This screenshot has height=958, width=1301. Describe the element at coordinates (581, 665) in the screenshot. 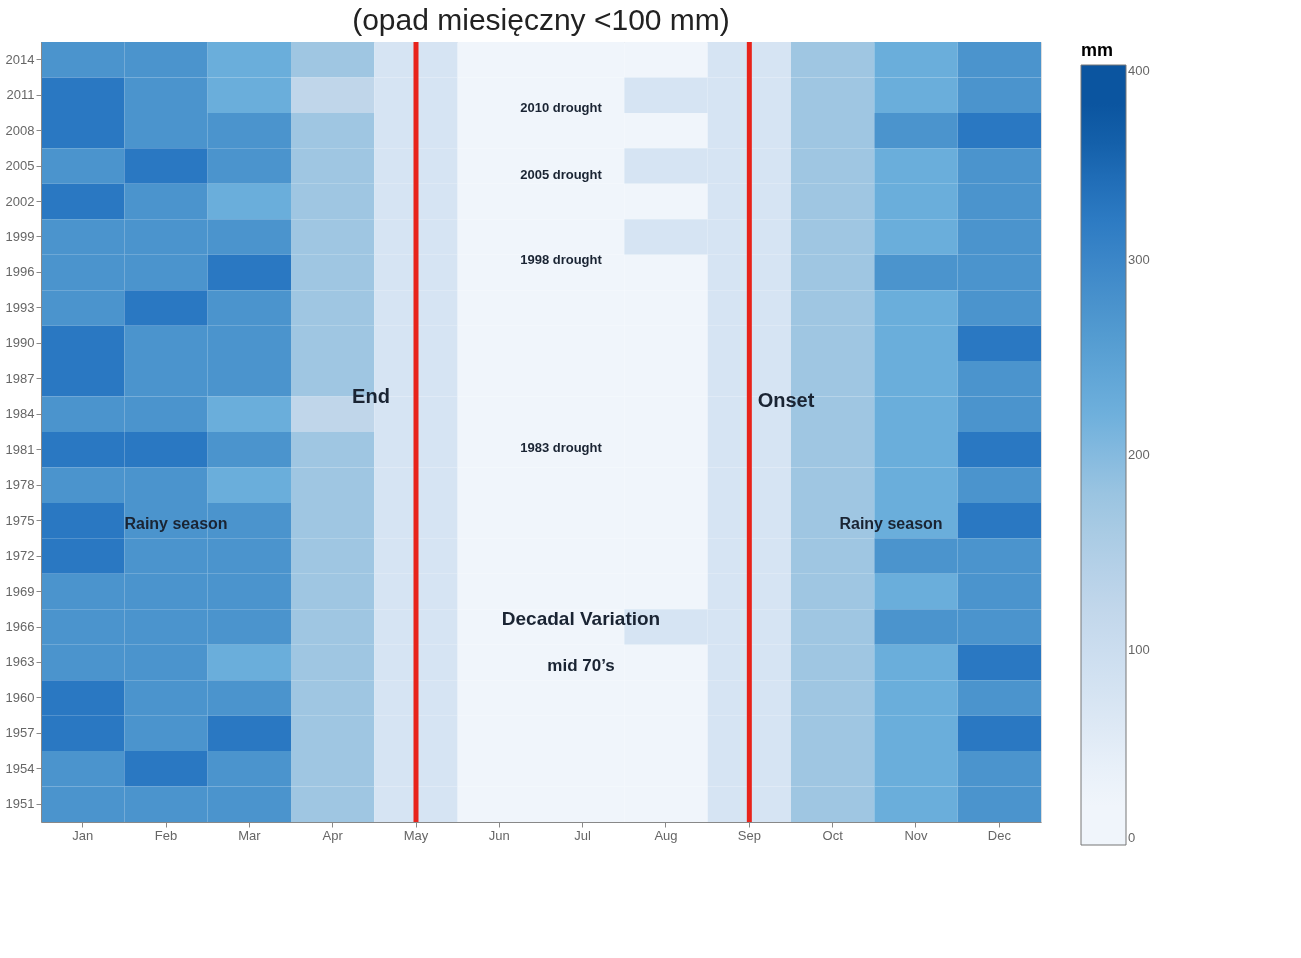

I see `annotation: mid 70’s` at that location.